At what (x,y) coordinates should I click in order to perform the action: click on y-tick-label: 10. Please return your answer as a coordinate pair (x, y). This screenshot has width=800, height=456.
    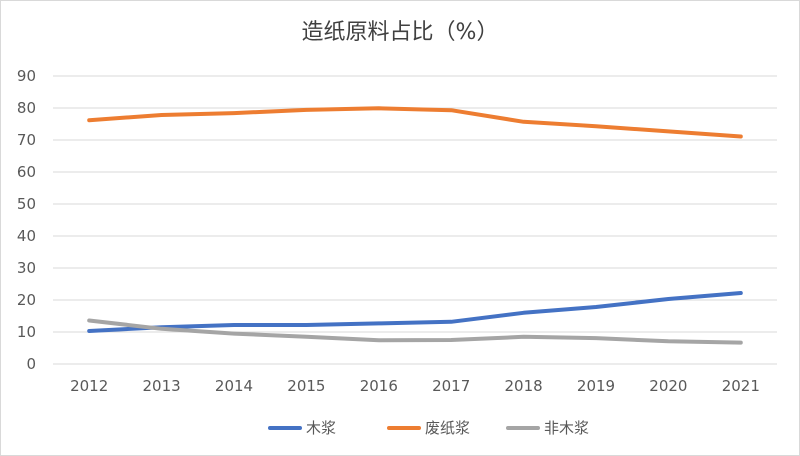
    Looking at the image, I should click on (26, 332).